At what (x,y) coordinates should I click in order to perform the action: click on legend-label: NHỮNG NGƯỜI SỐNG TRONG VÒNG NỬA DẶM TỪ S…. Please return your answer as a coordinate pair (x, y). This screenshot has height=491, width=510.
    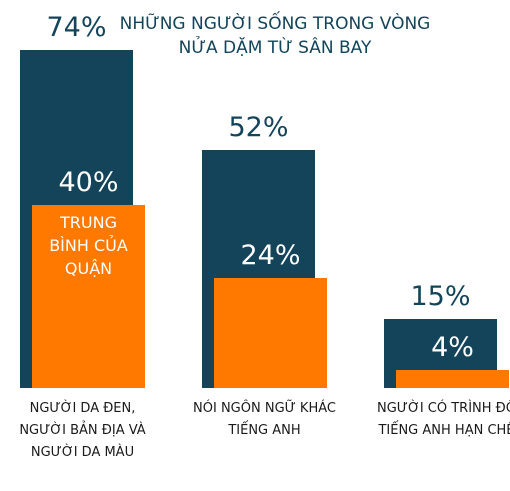
    Looking at the image, I should click on (275, 36).